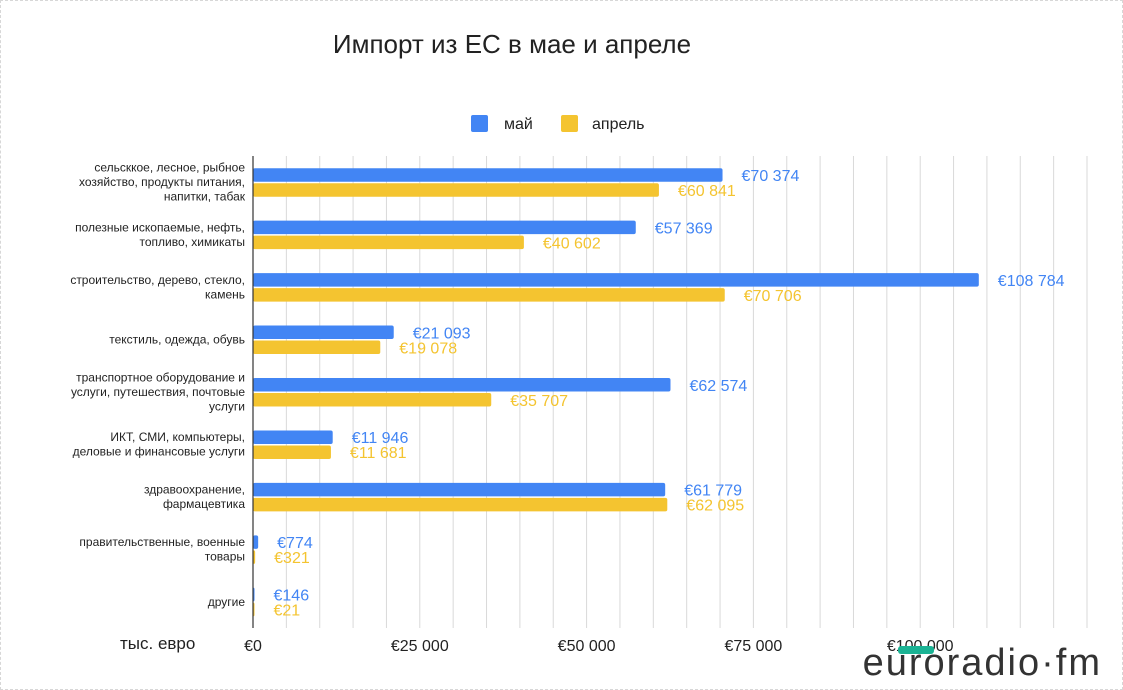 This screenshot has width=1123, height=690. What do you see at coordinates (442, 333) in the screenshot?
I see `data-label: €21 093` at bounding box center [442, 333].